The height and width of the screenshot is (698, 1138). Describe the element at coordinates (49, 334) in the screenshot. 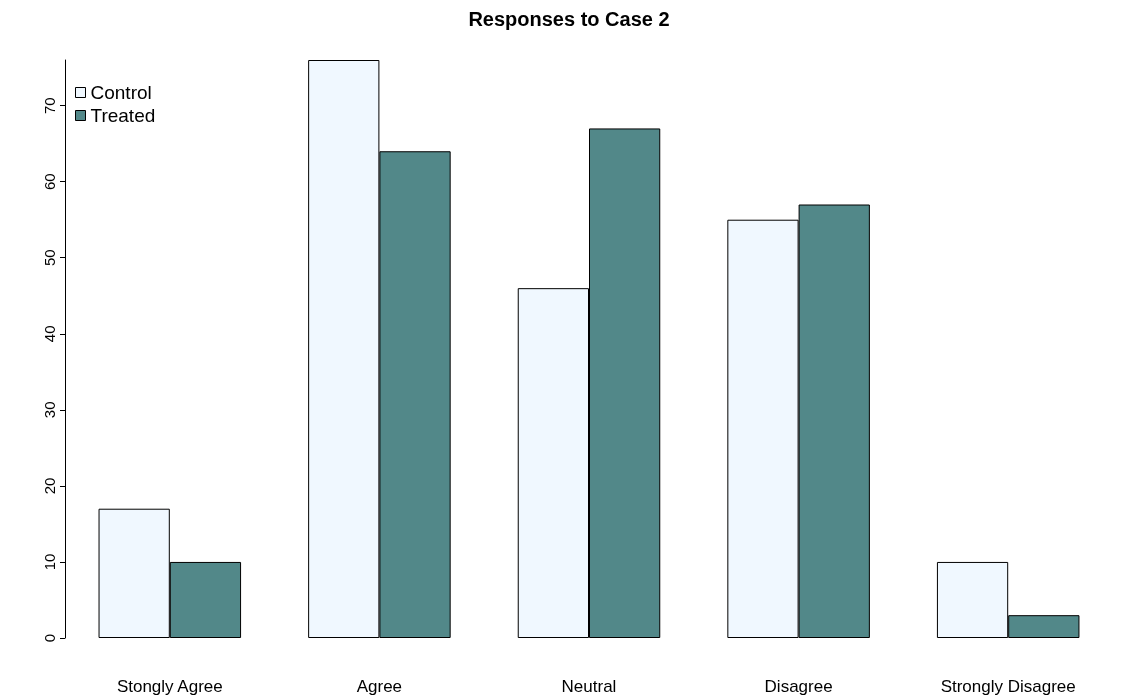

I see `y-tick-label: 40` at that location.